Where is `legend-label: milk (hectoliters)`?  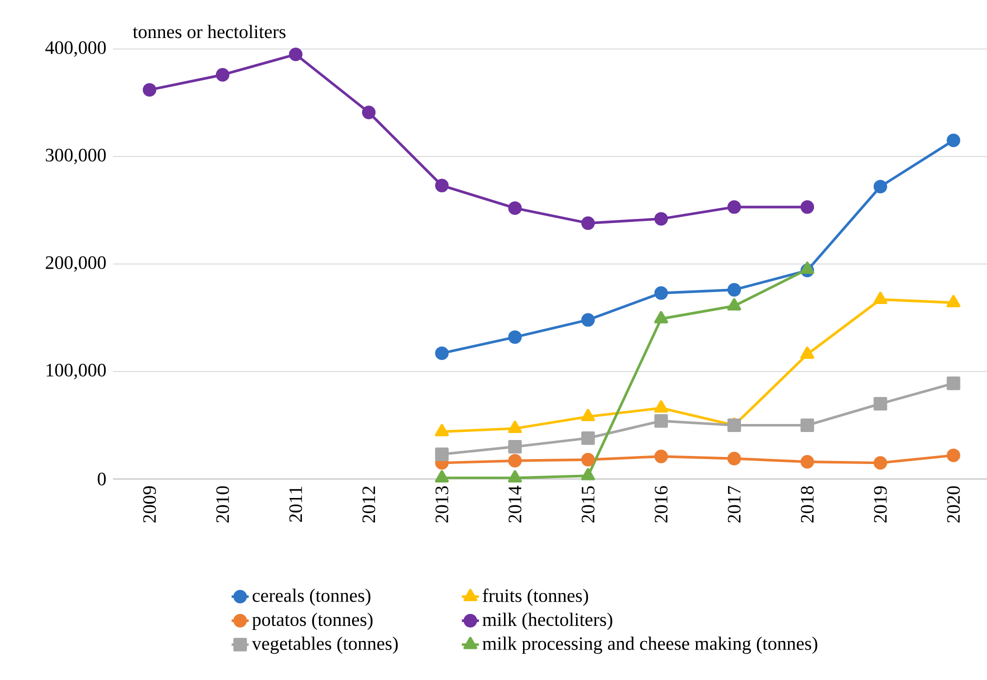 legend-label: milk (hectoliters) is located at coordinates (547, 621).